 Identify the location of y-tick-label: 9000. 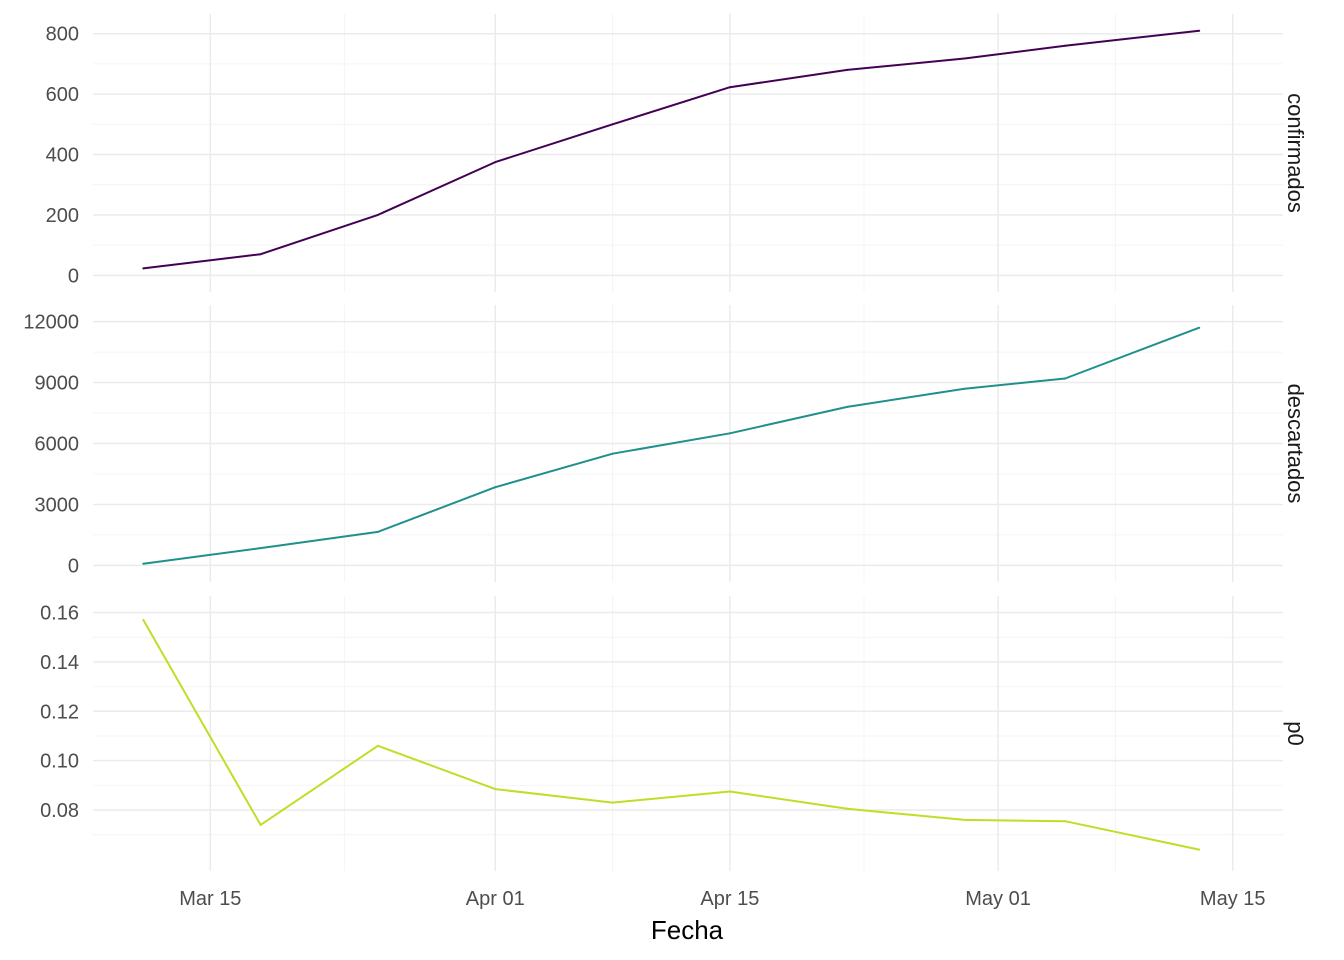
(57, 384).